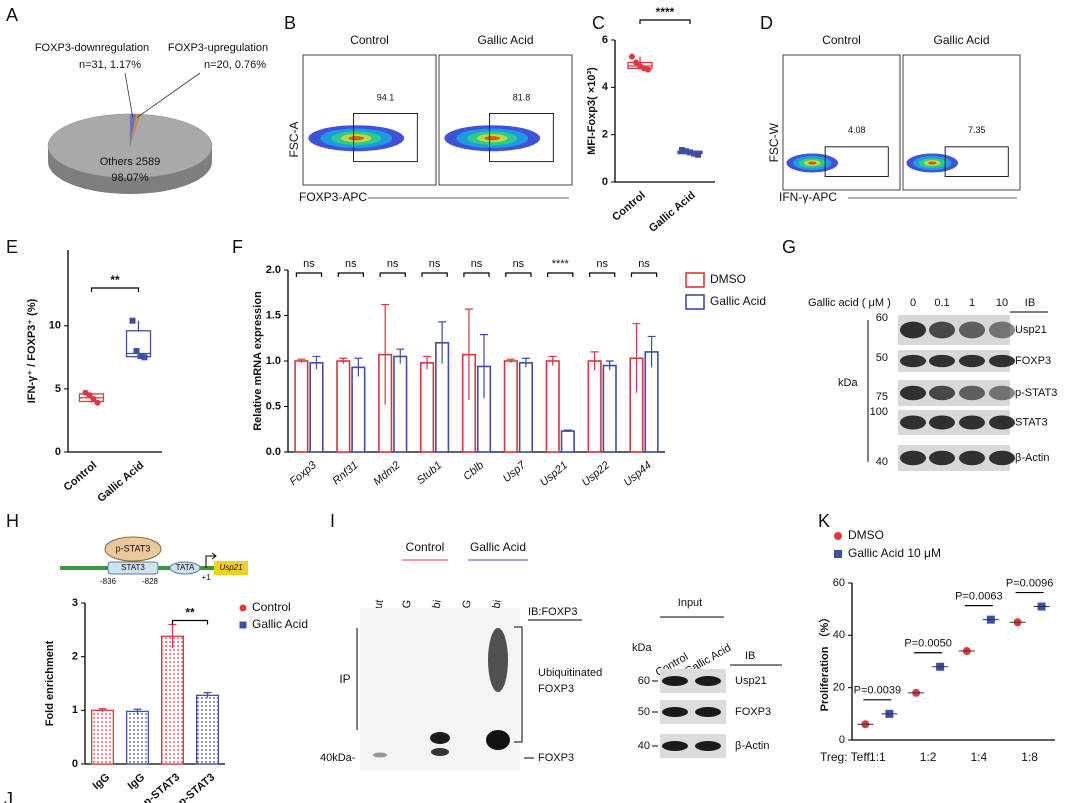 This screenshot has height=803, width=1080. Describe the element at coordinates (498, 547) in the screenshot. I see `group-label: Gallic Acid` at that location.